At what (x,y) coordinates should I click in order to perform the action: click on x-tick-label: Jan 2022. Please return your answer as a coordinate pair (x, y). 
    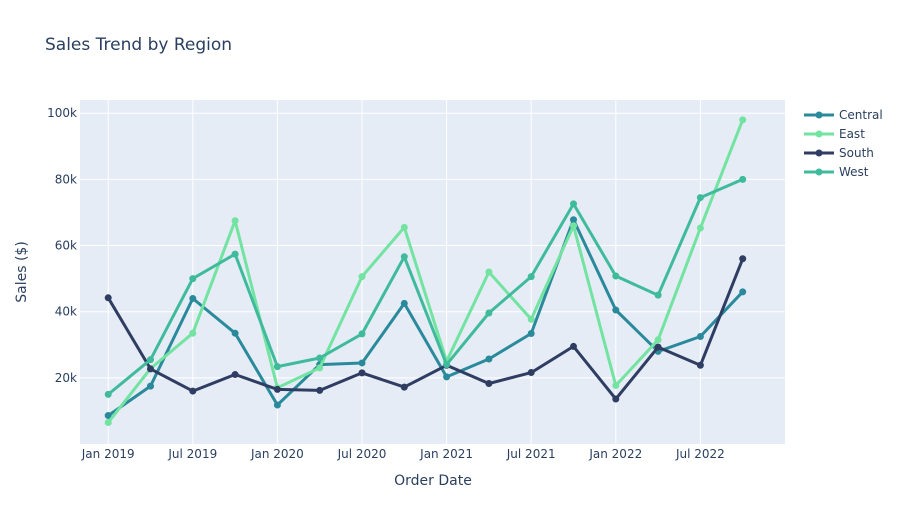
    Looking at the image, I should click on (615, 454).